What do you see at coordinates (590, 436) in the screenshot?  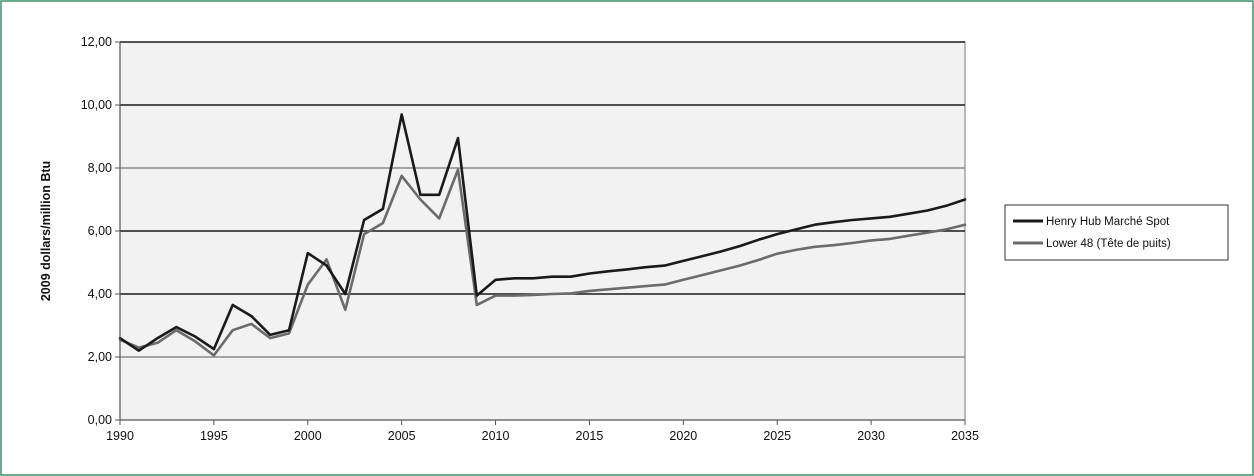 I see `x-tick-label: 2015` at bounding box center [590, 436].